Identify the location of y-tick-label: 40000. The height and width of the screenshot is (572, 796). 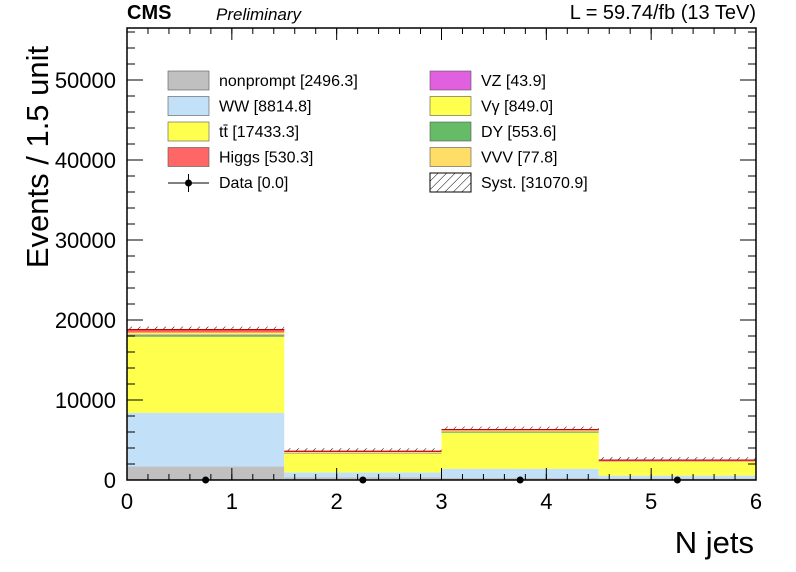
(85, 160).